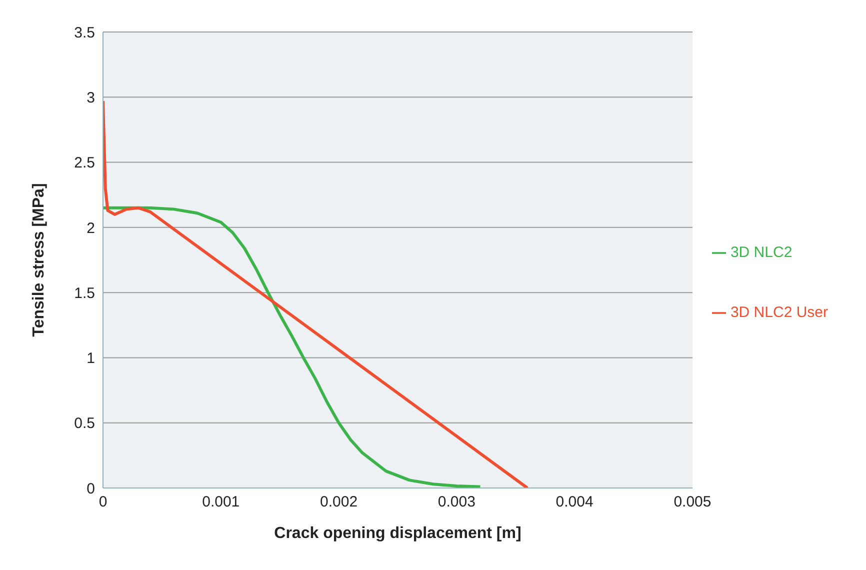 The image size is (866, 570). Describe the element at coordinates (84, 293) in the screenshot. I see `y-tick-label: 1.5` at that location.